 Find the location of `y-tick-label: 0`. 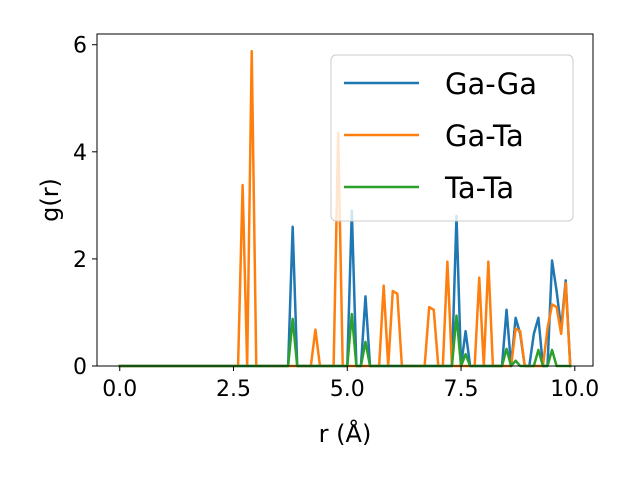

y-tick-label: 0 is located at coordinates (80, 367).